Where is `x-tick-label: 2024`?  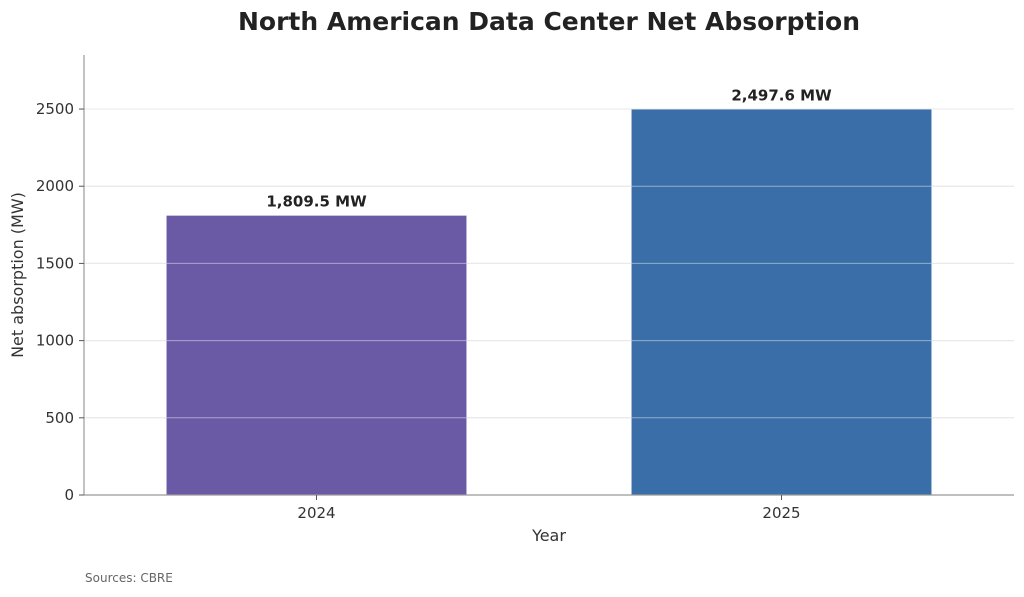 x-tick-label: 2024 is located at coordinates (316, 513).